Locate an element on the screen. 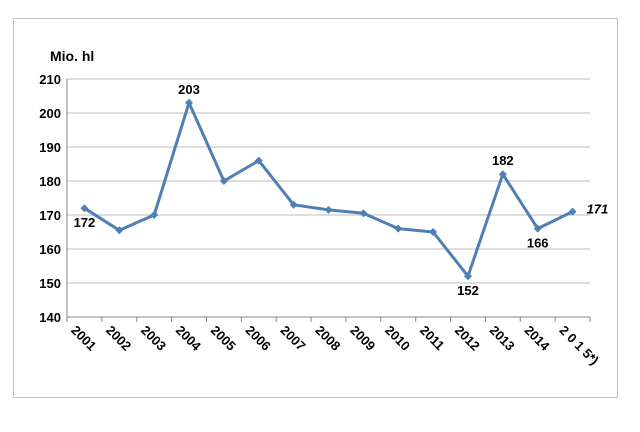  x-tick-label: 2003 is located at coordinates (153, 338).